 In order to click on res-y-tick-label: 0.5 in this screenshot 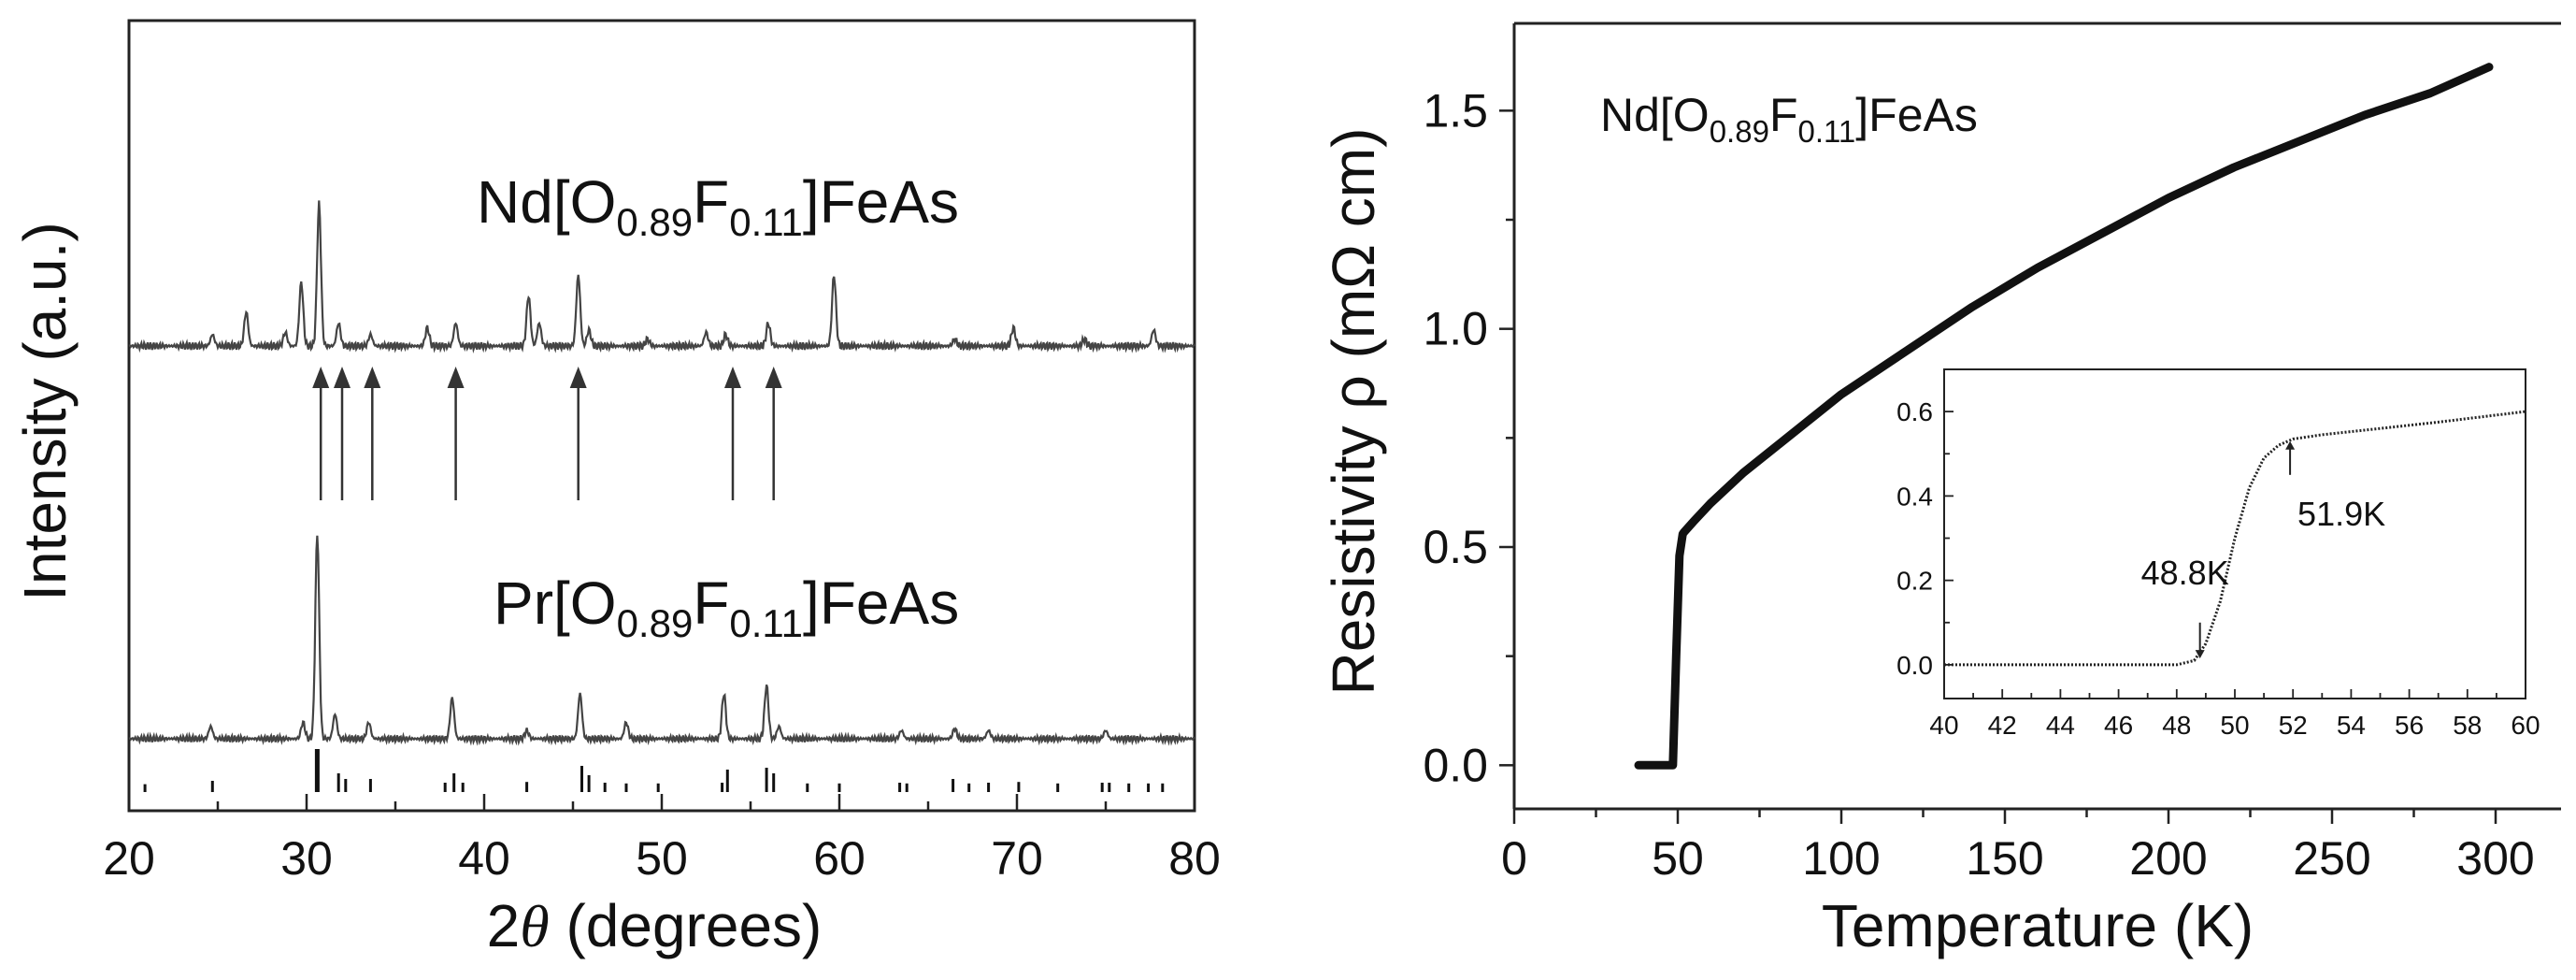, I will do `click(1455, 547)`.